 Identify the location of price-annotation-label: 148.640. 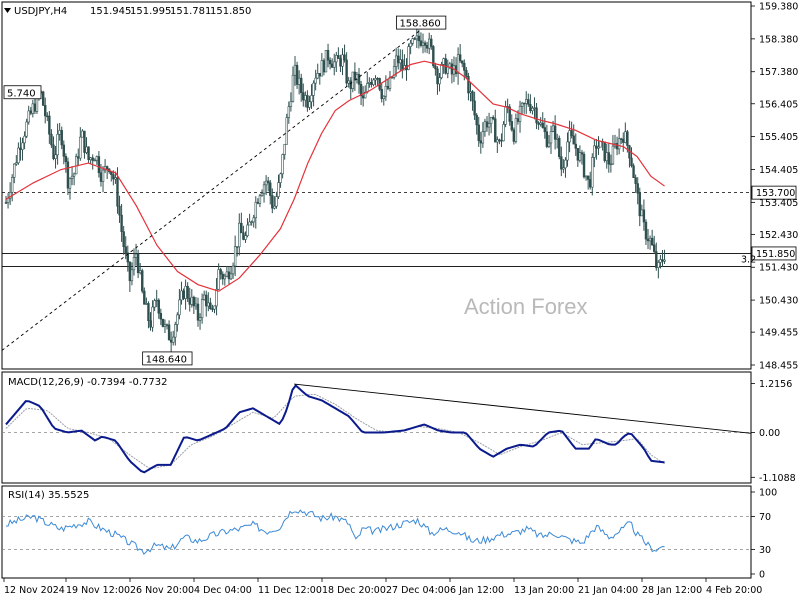
(166, 359).